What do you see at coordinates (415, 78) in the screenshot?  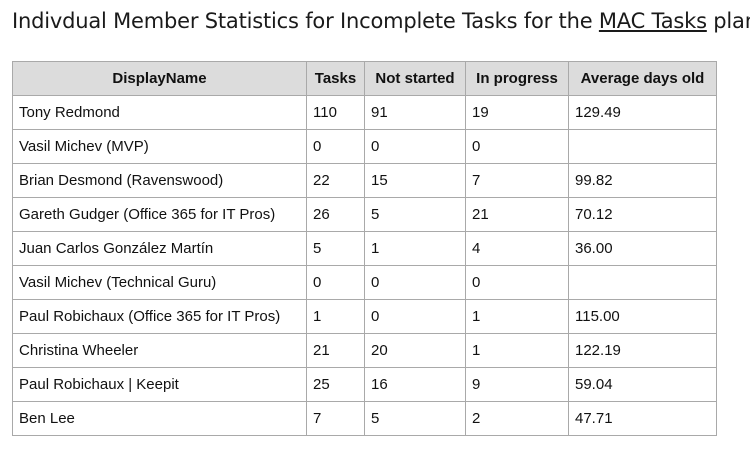 I see `header-not-started: Not started` at bounding box center [415, 78].